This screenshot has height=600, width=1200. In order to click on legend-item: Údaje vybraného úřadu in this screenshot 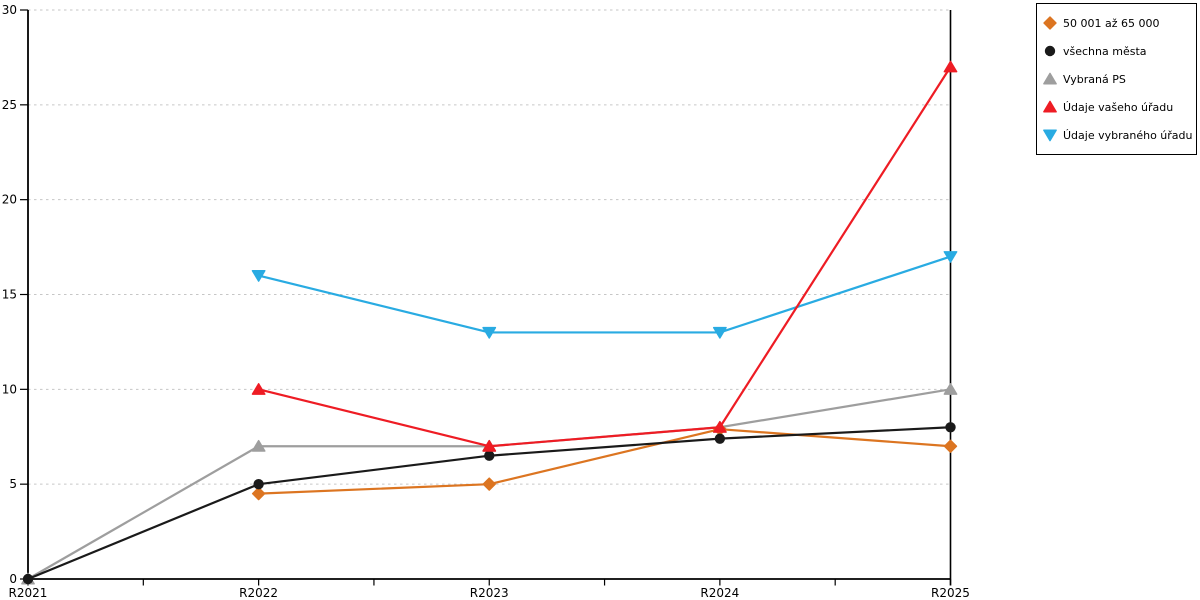, I will do `click(1118, 135)`.